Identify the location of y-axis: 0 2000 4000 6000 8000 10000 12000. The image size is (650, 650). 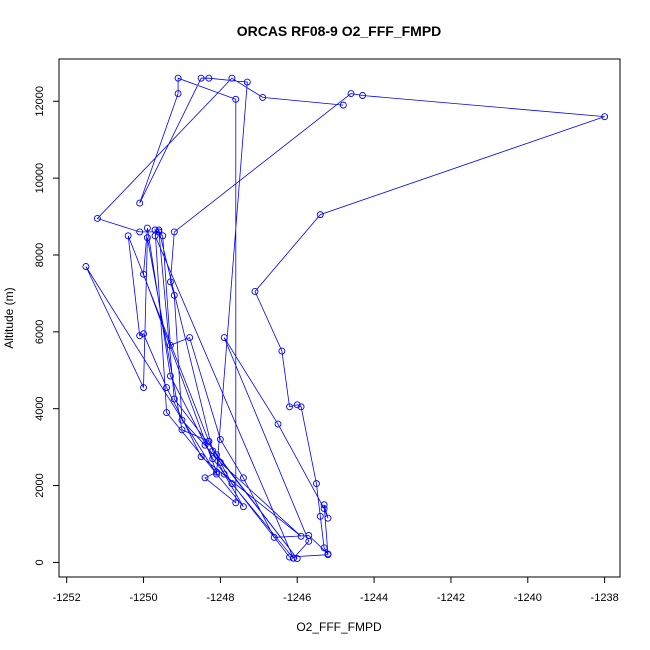
(46, 325).